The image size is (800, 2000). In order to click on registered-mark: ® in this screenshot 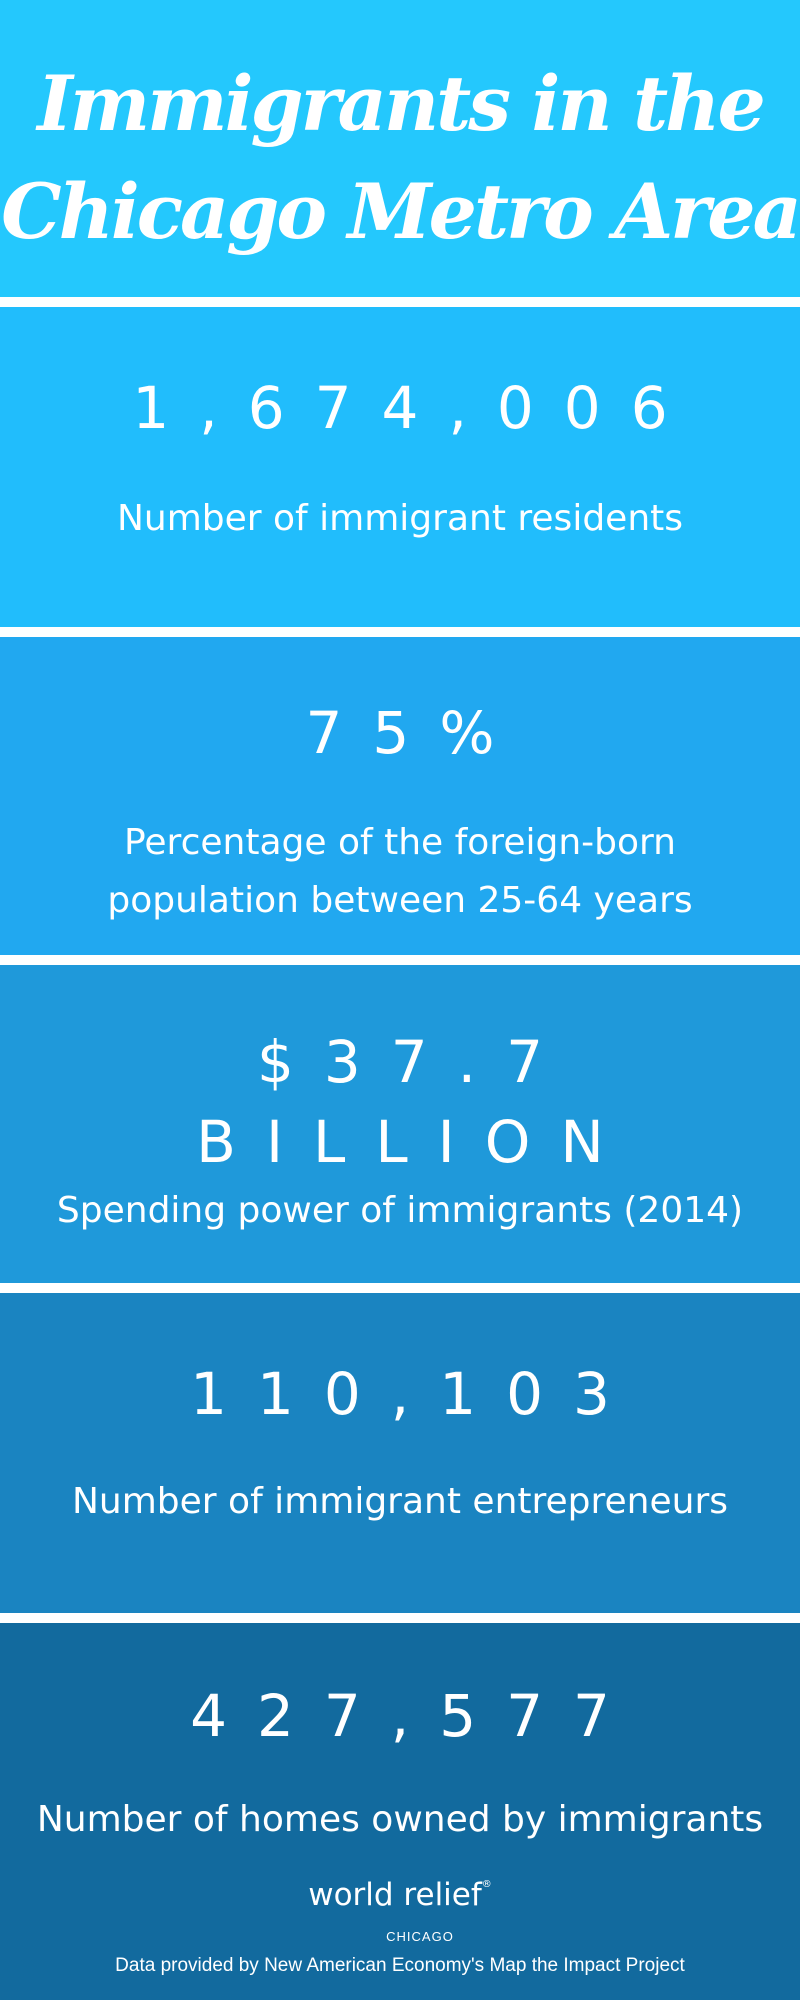, I will do `click(486, 1884)`.